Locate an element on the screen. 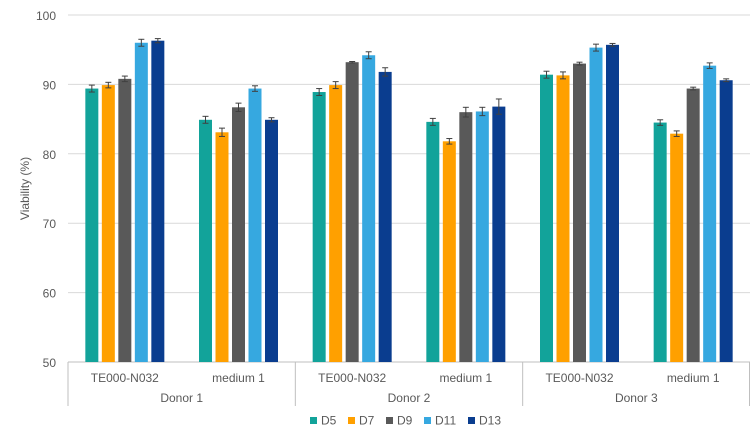  legend-label-d9: D9 is located at coordinates (405, 421).